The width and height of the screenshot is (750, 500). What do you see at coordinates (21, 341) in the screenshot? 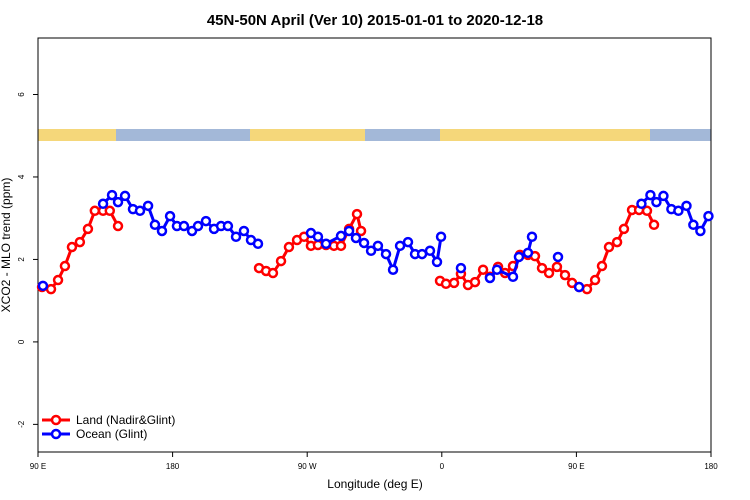
I see `y-tick-label: 0` at bounding box center [21, 341].